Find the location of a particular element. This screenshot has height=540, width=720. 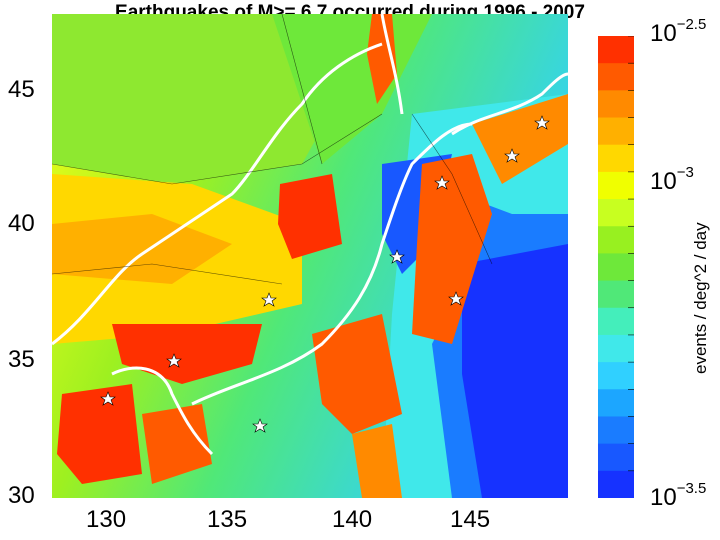

hotspot-honshu-arc is located at coordinates (452, 249).